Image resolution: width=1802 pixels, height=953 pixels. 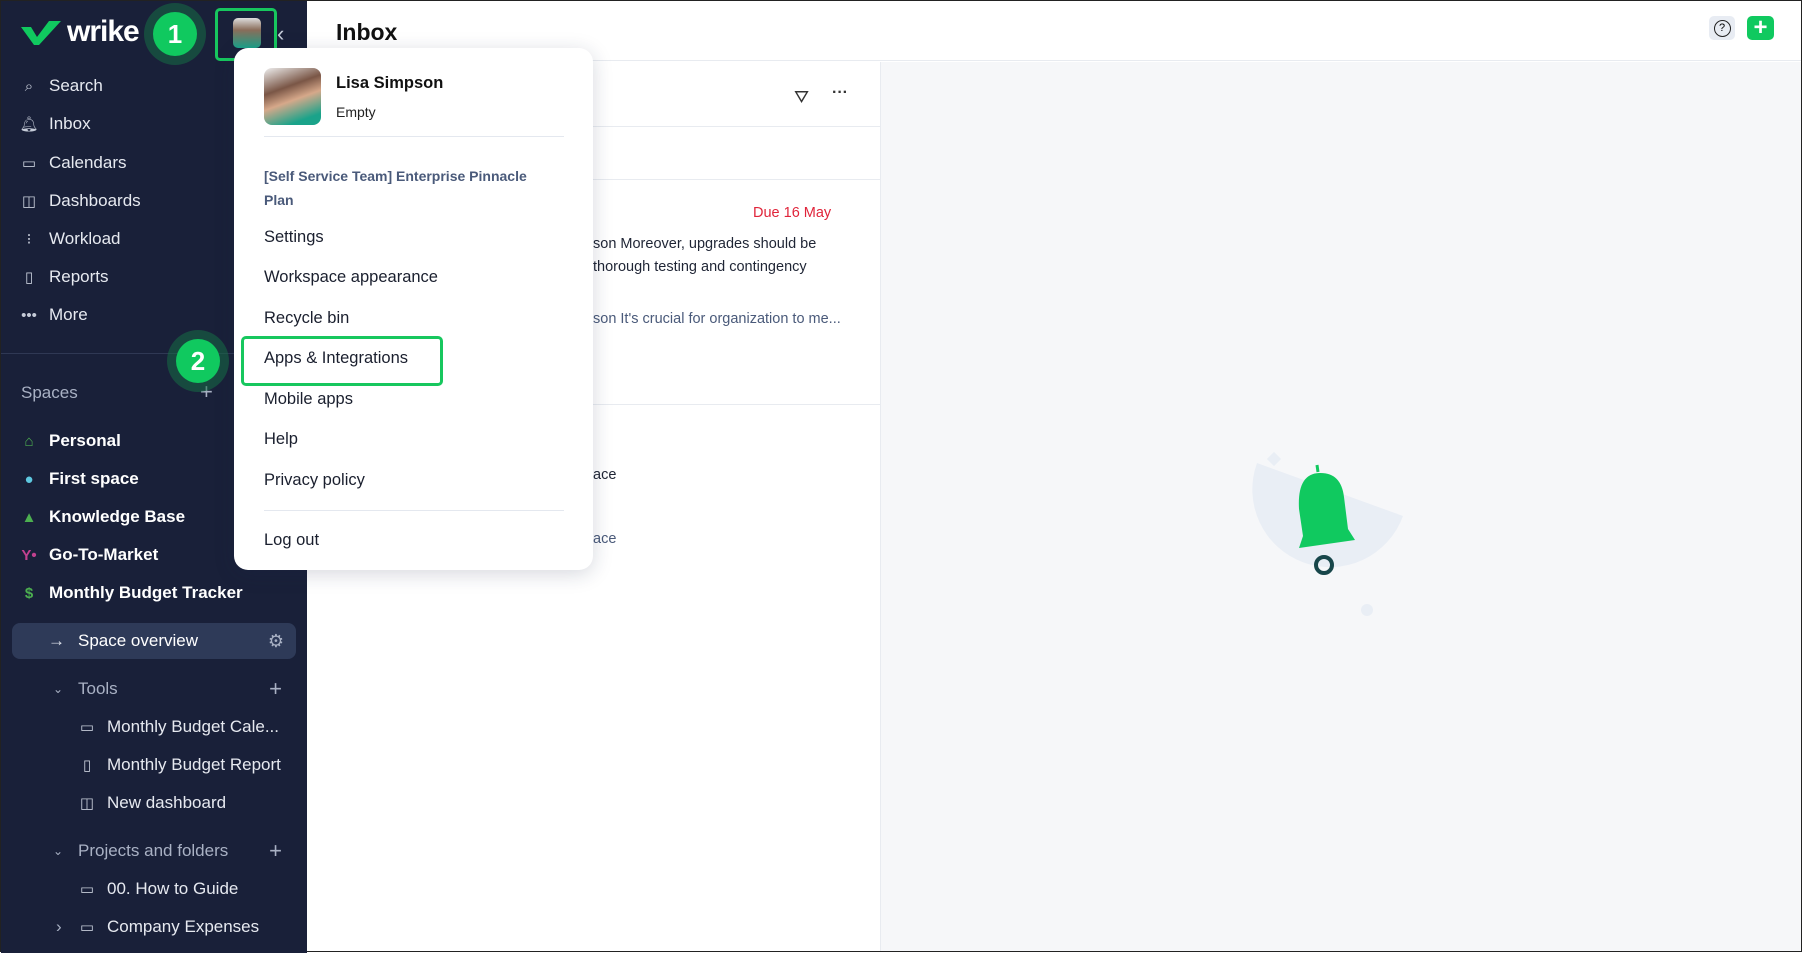 I want to click on space-label: First space, so click(x=94, y=478).